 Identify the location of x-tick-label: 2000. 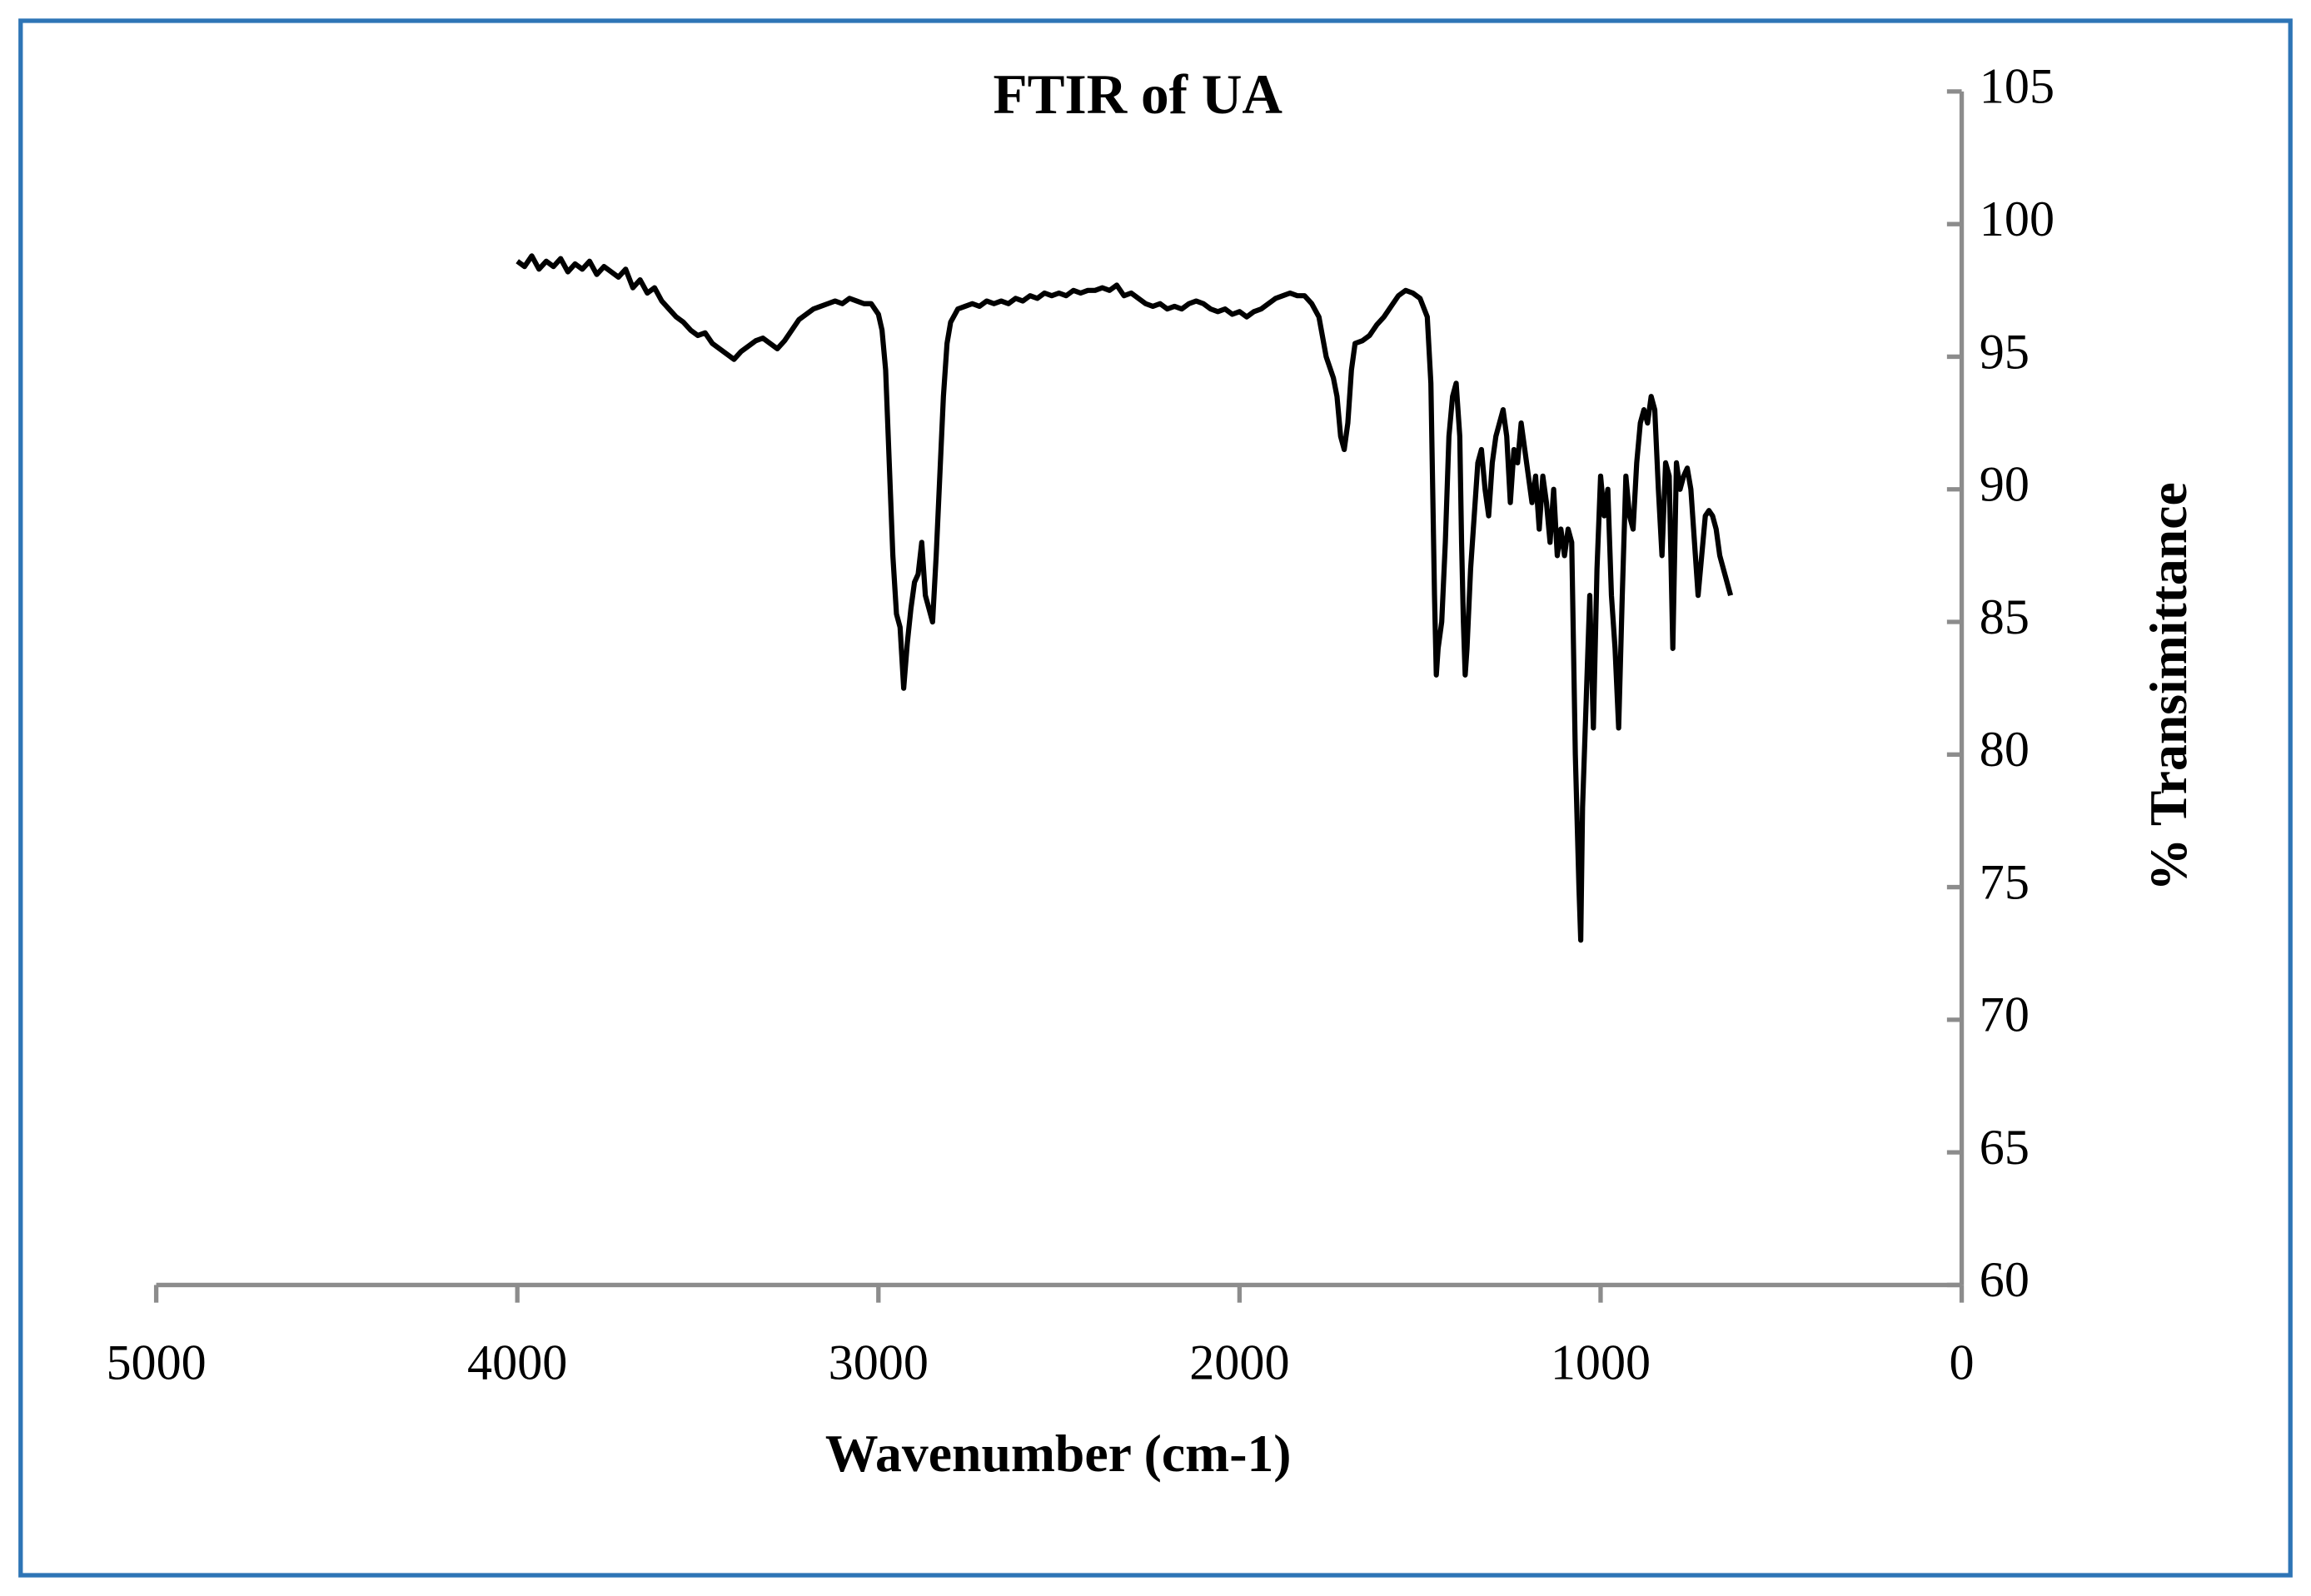
(1239, 1362).